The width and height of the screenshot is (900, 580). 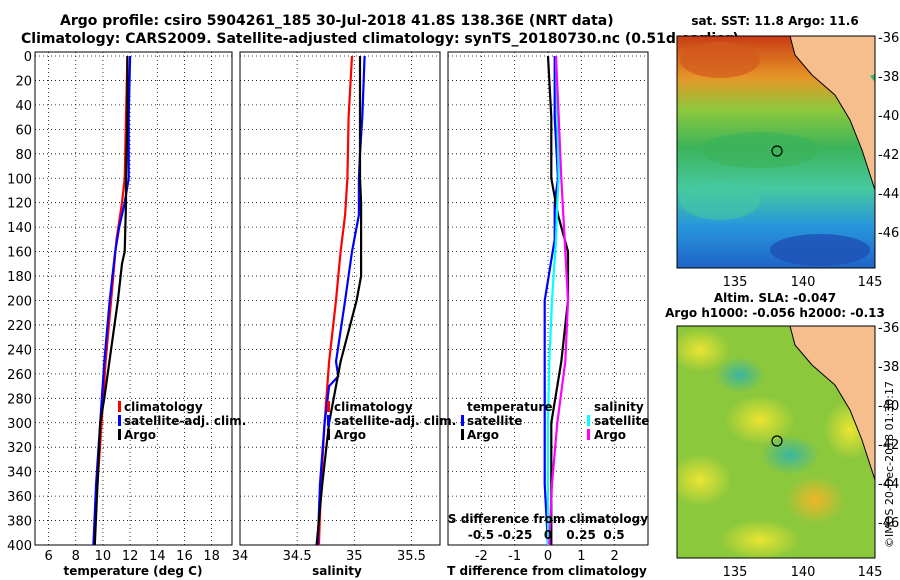 I want to click on x-tick-label: 8, so click(x=76, y=556).